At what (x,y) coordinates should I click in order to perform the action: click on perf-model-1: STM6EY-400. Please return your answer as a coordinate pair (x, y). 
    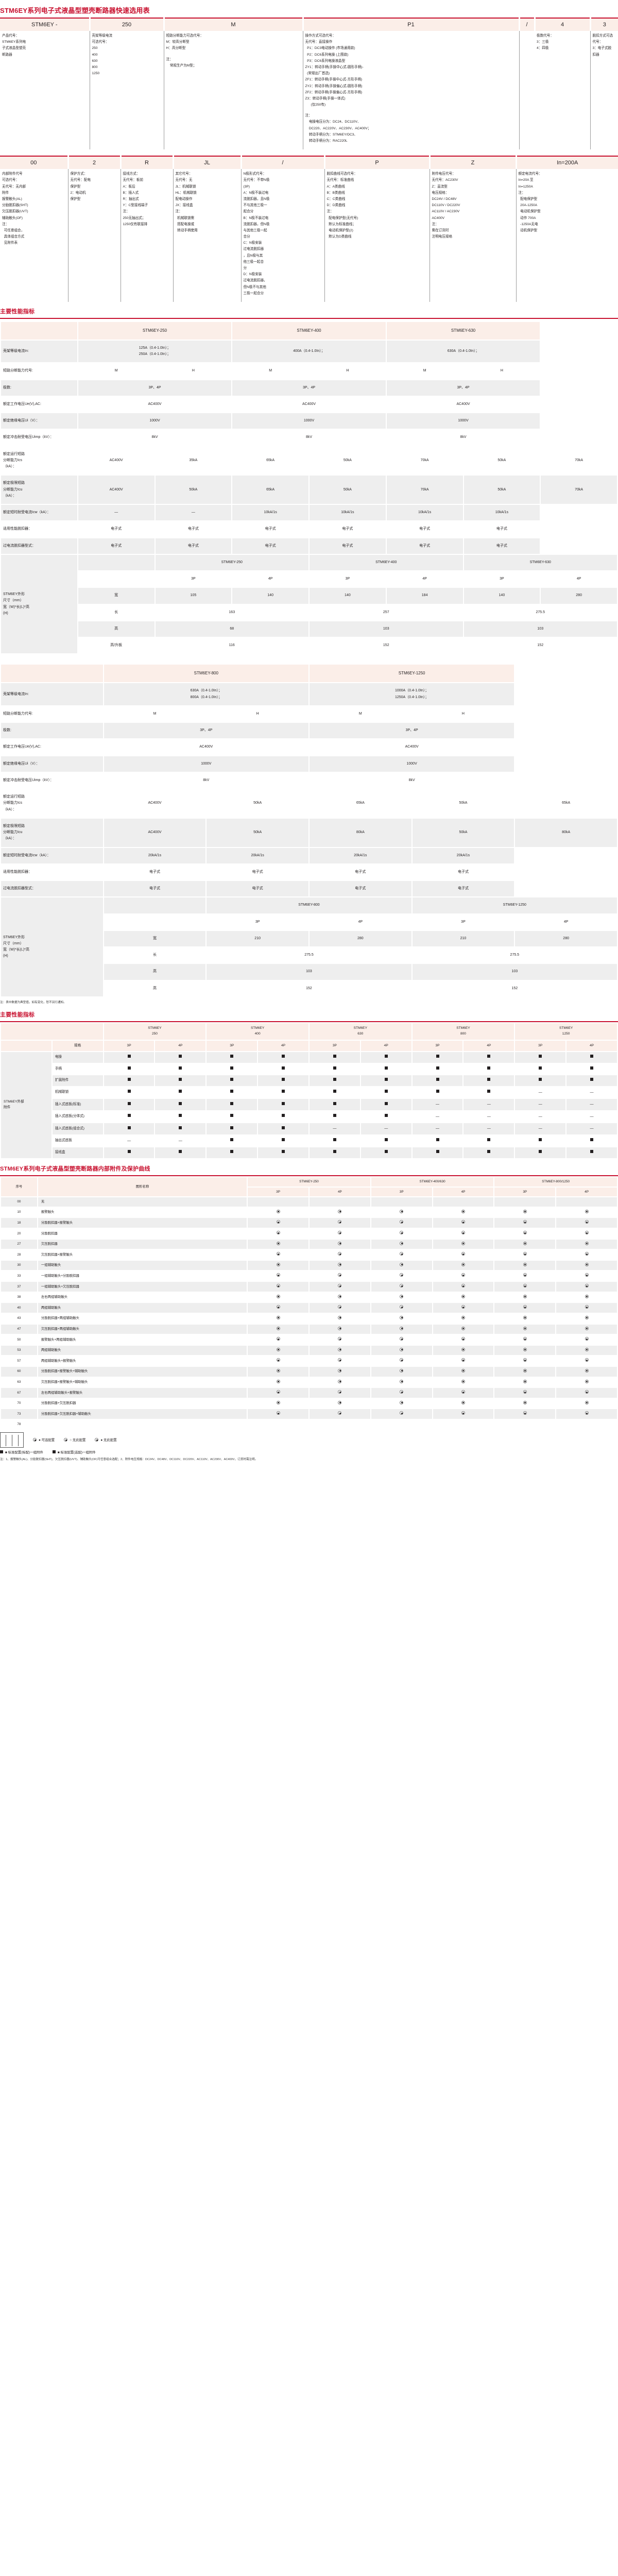
    Looking at the image, I should click on (309, 331).